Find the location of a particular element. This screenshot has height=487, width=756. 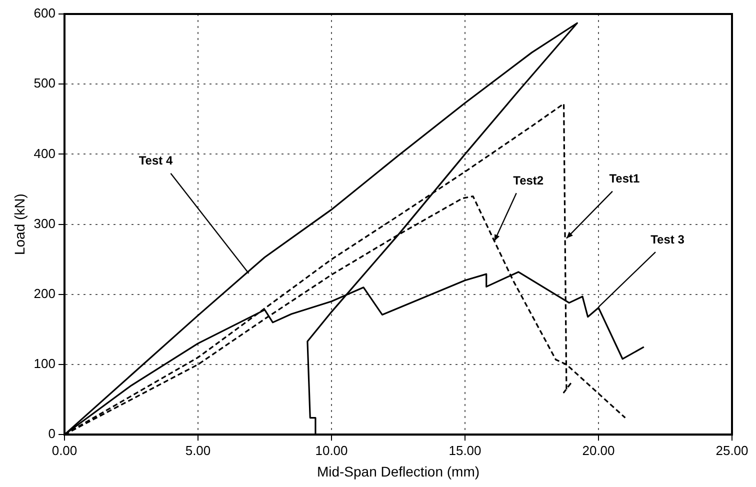

y-tick-label: 0 is located at coordinates (52, 434).